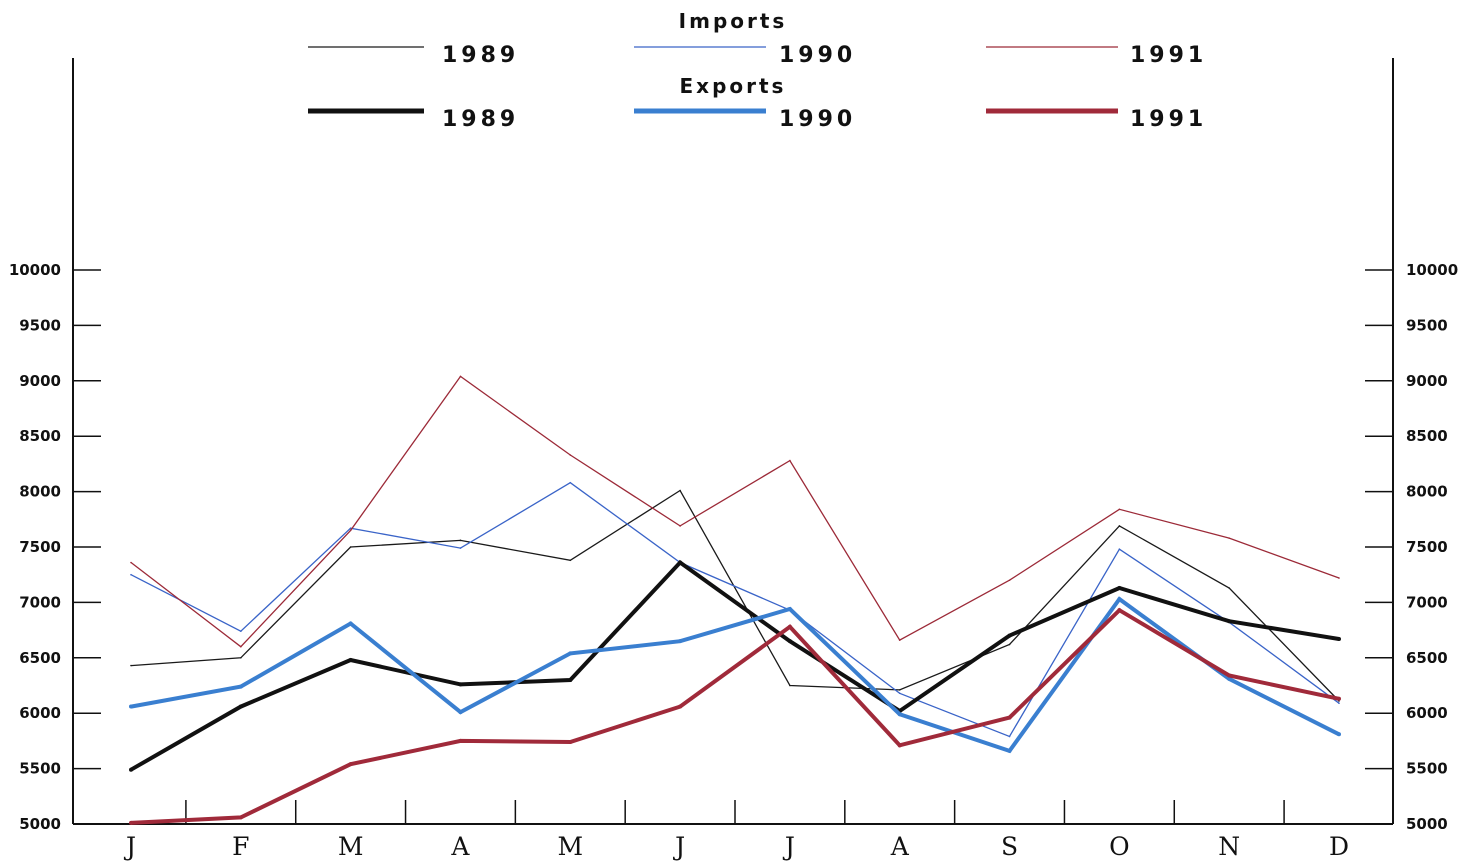 The image size is (1470, 861). Describe the element at coordinates (1427, 436) in the screenshot. I see `right-y-tick-label: 8500` at that location.